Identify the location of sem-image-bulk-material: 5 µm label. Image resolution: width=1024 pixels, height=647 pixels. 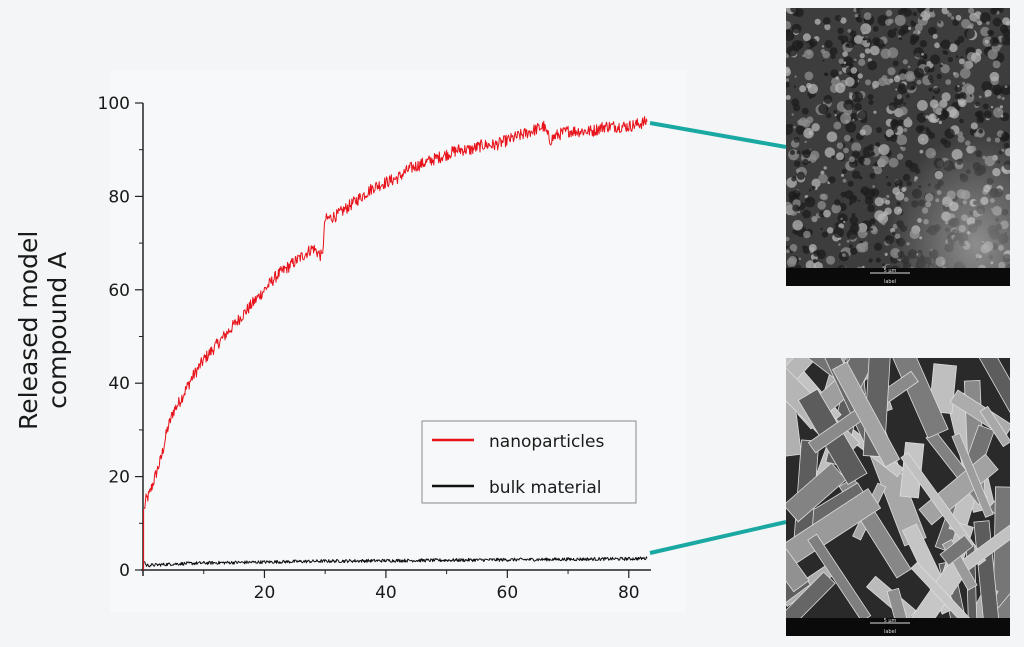
(898, 497).